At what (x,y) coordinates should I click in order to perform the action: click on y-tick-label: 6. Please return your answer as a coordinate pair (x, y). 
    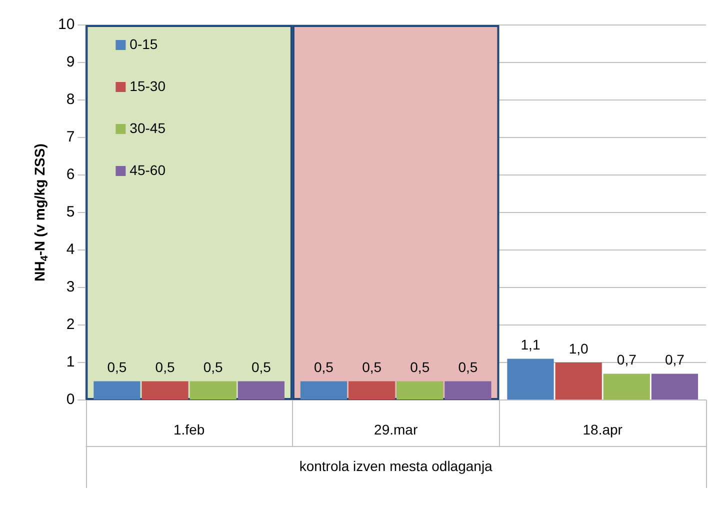
    Looking at the image, I should click on (70, 175).